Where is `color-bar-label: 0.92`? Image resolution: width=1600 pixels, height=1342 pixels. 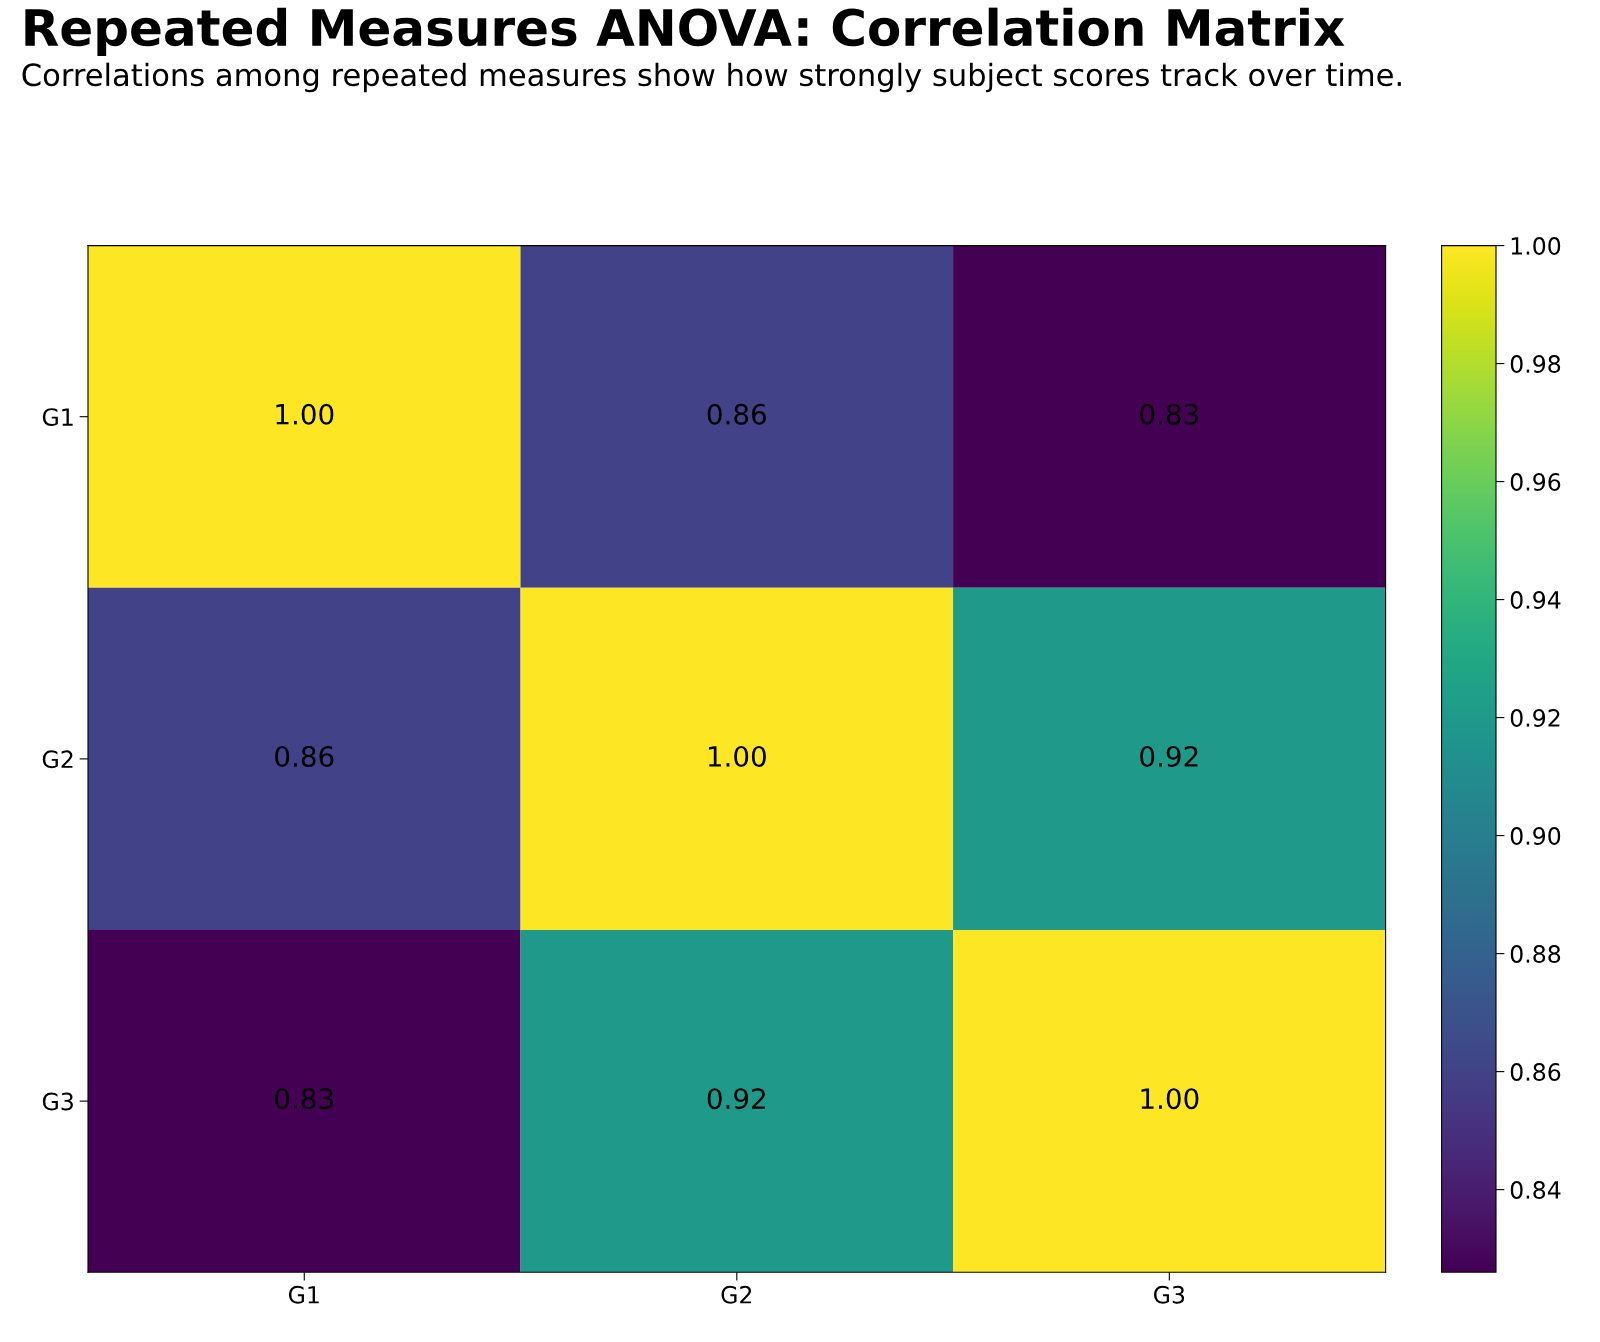 color-bar-label: 0.92 is located at coordinates (1535, 718).